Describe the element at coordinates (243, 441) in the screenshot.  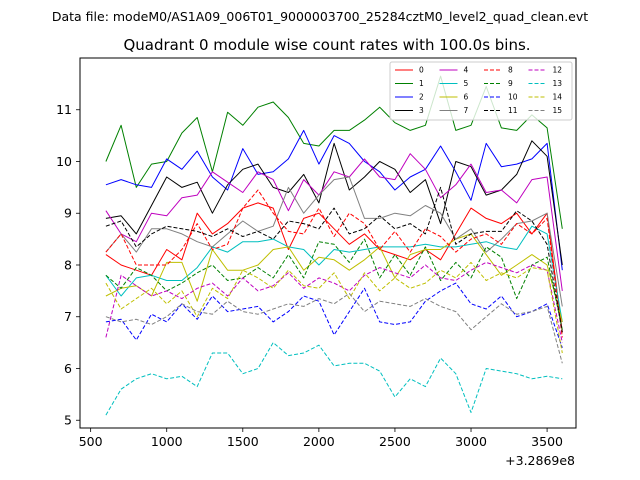
I see `x-tick-label: 1500` at that location.